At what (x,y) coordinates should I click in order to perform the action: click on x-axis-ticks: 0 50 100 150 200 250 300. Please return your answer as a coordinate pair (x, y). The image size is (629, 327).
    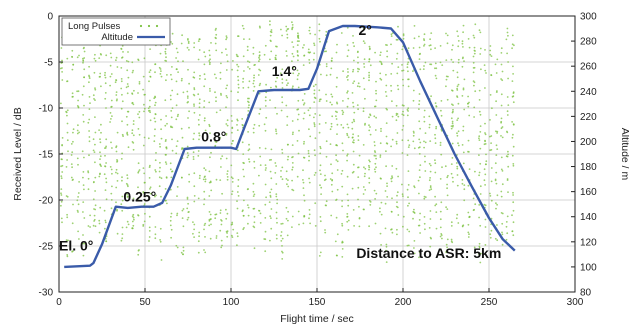
    Looking at the image, I should click on (320, 298).